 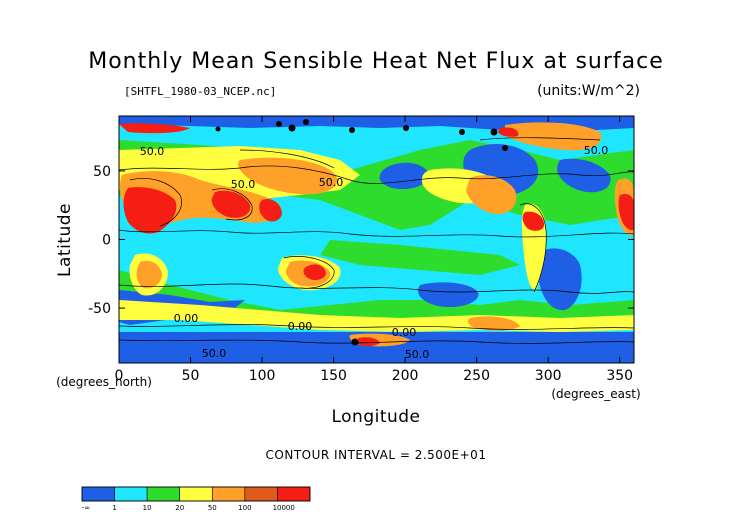 I want to click on field-region-orange-greenland, so click(x=553, y=136).